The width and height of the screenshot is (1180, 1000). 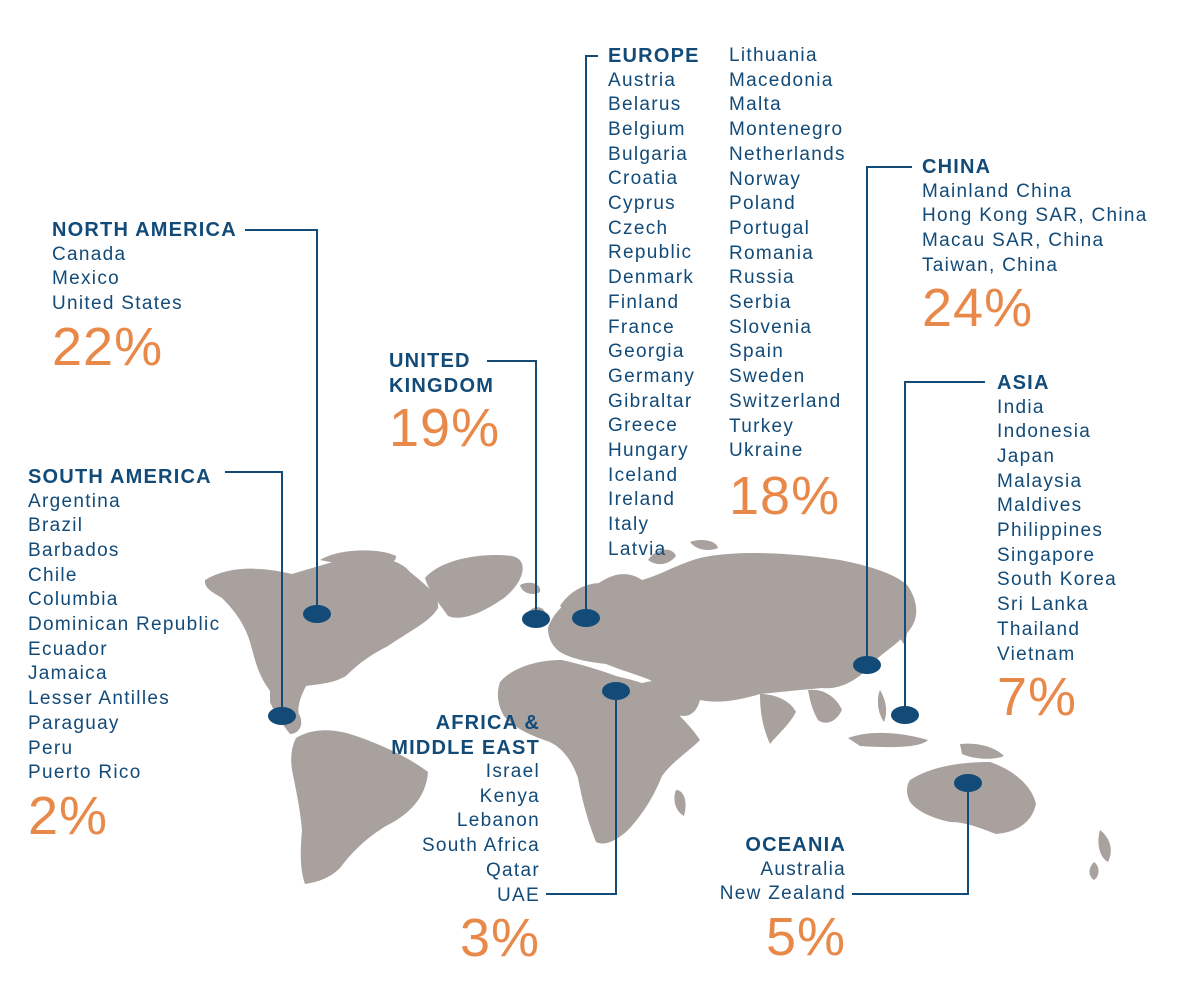 What do you see at coordinates (990, 265) in the screenshot?
I see `country-item: Taiwan, China` at bounding box center [990, 265].